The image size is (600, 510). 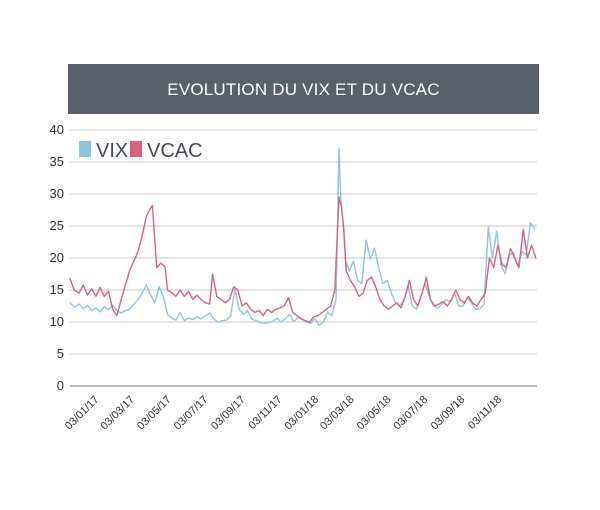 What do you see at coordinates (136, 149) in the screenshot?
I see `legend-swatch-vcac` at bounding box center [136, 149].